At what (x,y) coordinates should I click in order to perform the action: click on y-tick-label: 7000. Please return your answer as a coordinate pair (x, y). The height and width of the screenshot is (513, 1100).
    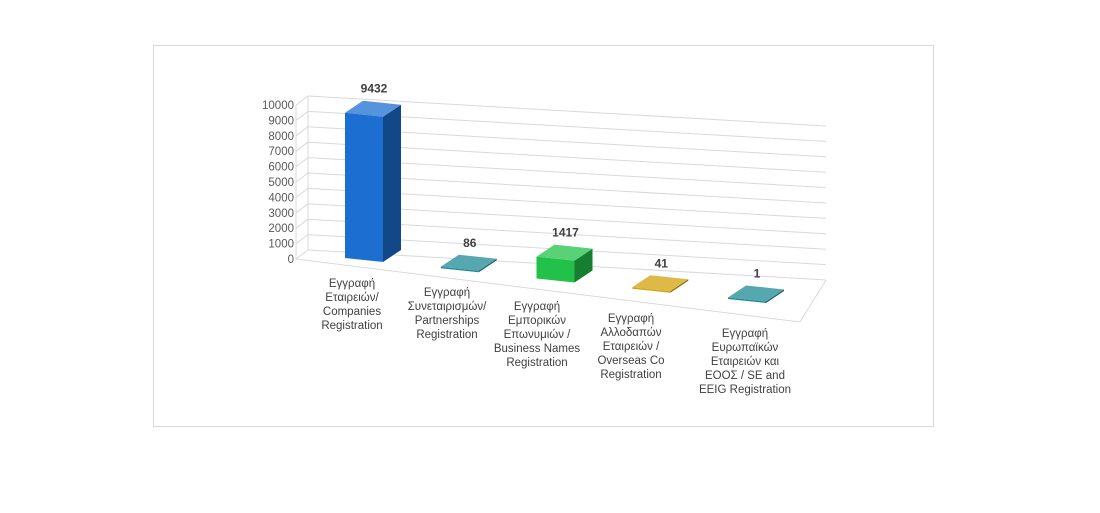
    Looking at the image, I should click on (281, 152).